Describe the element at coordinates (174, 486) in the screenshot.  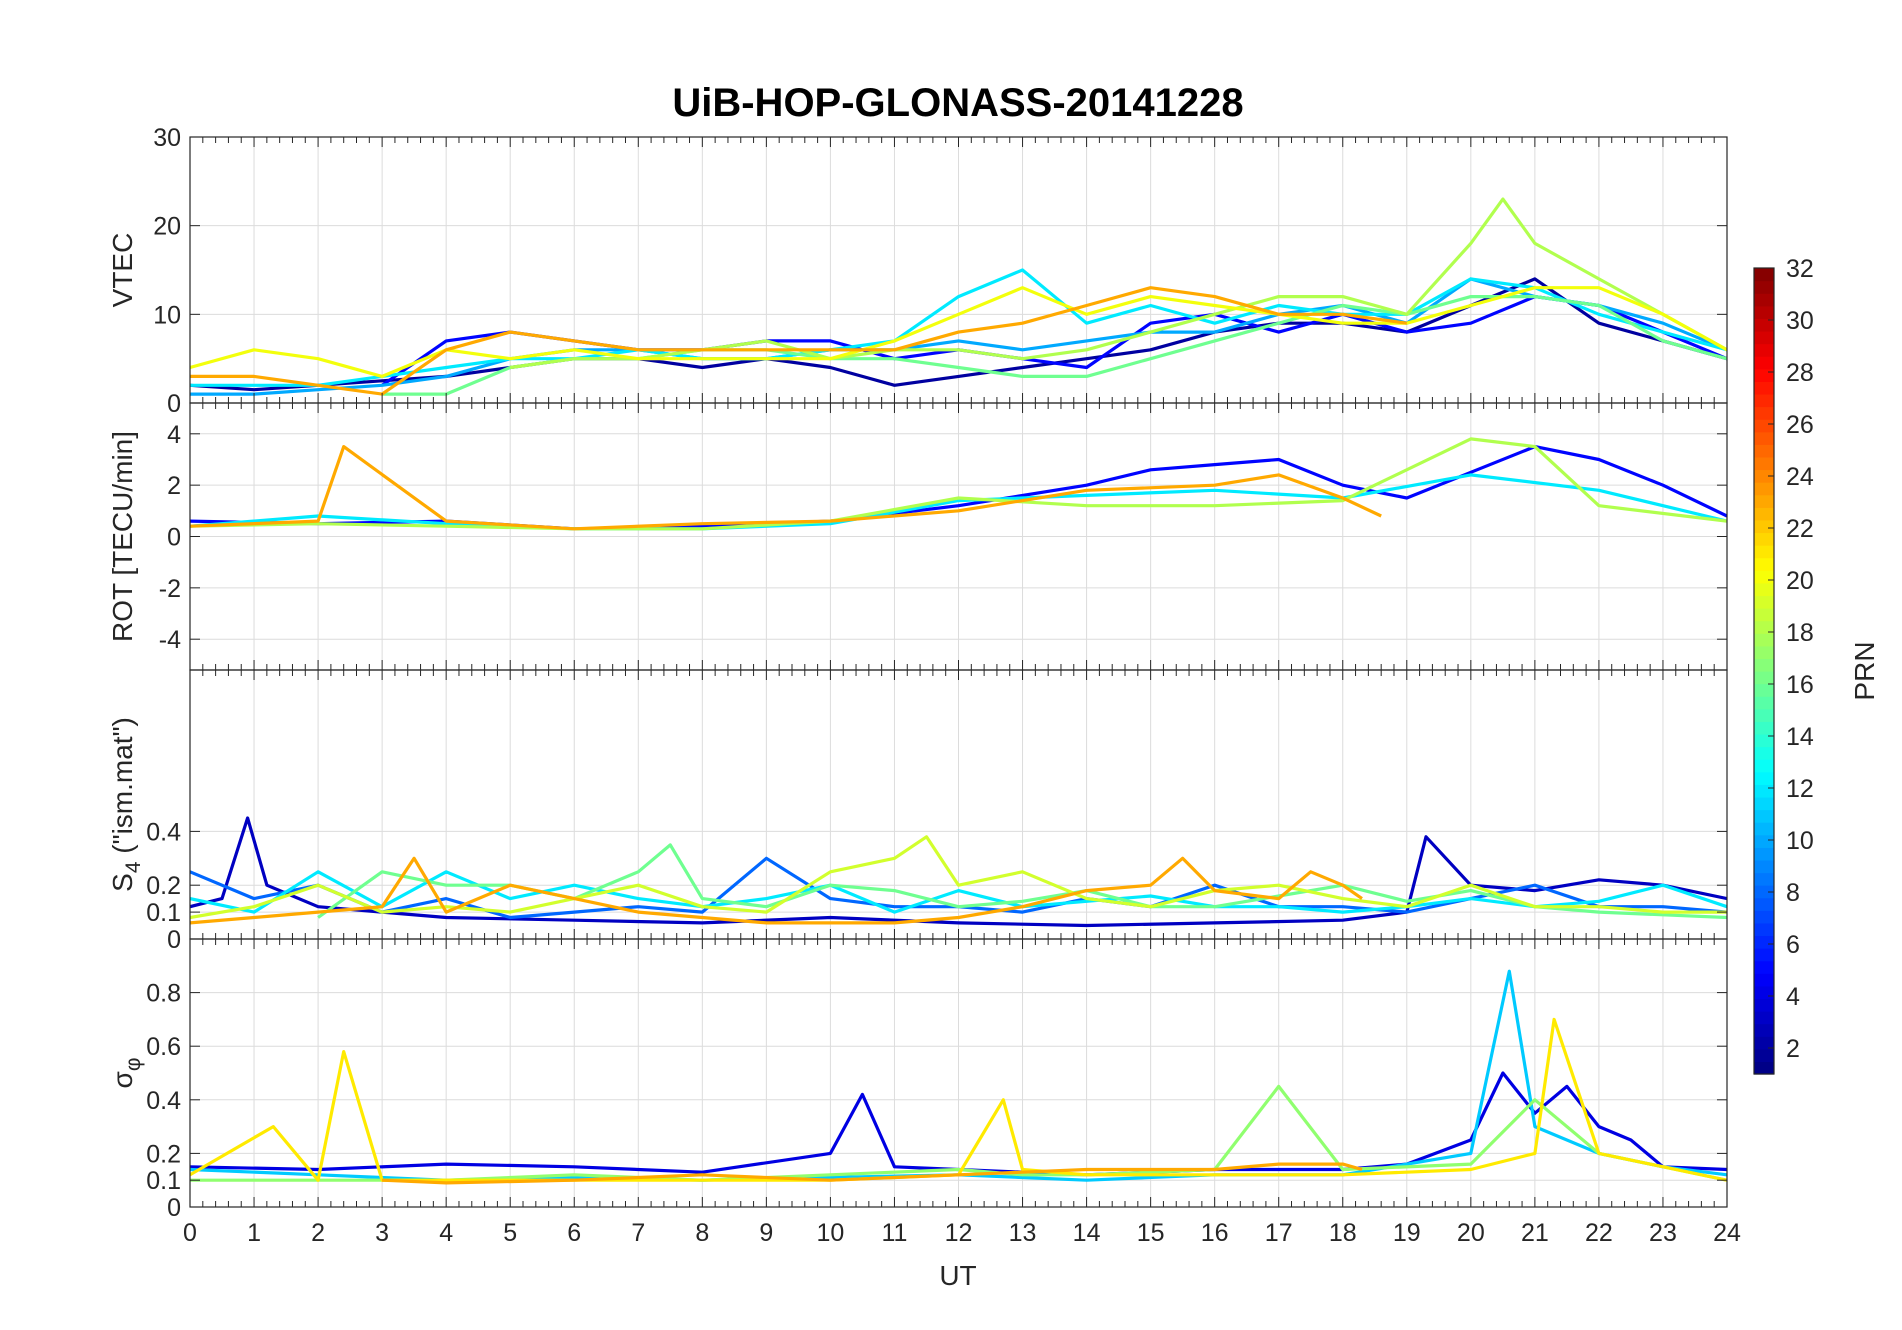
I see `y-tick-label: 2` at that location.